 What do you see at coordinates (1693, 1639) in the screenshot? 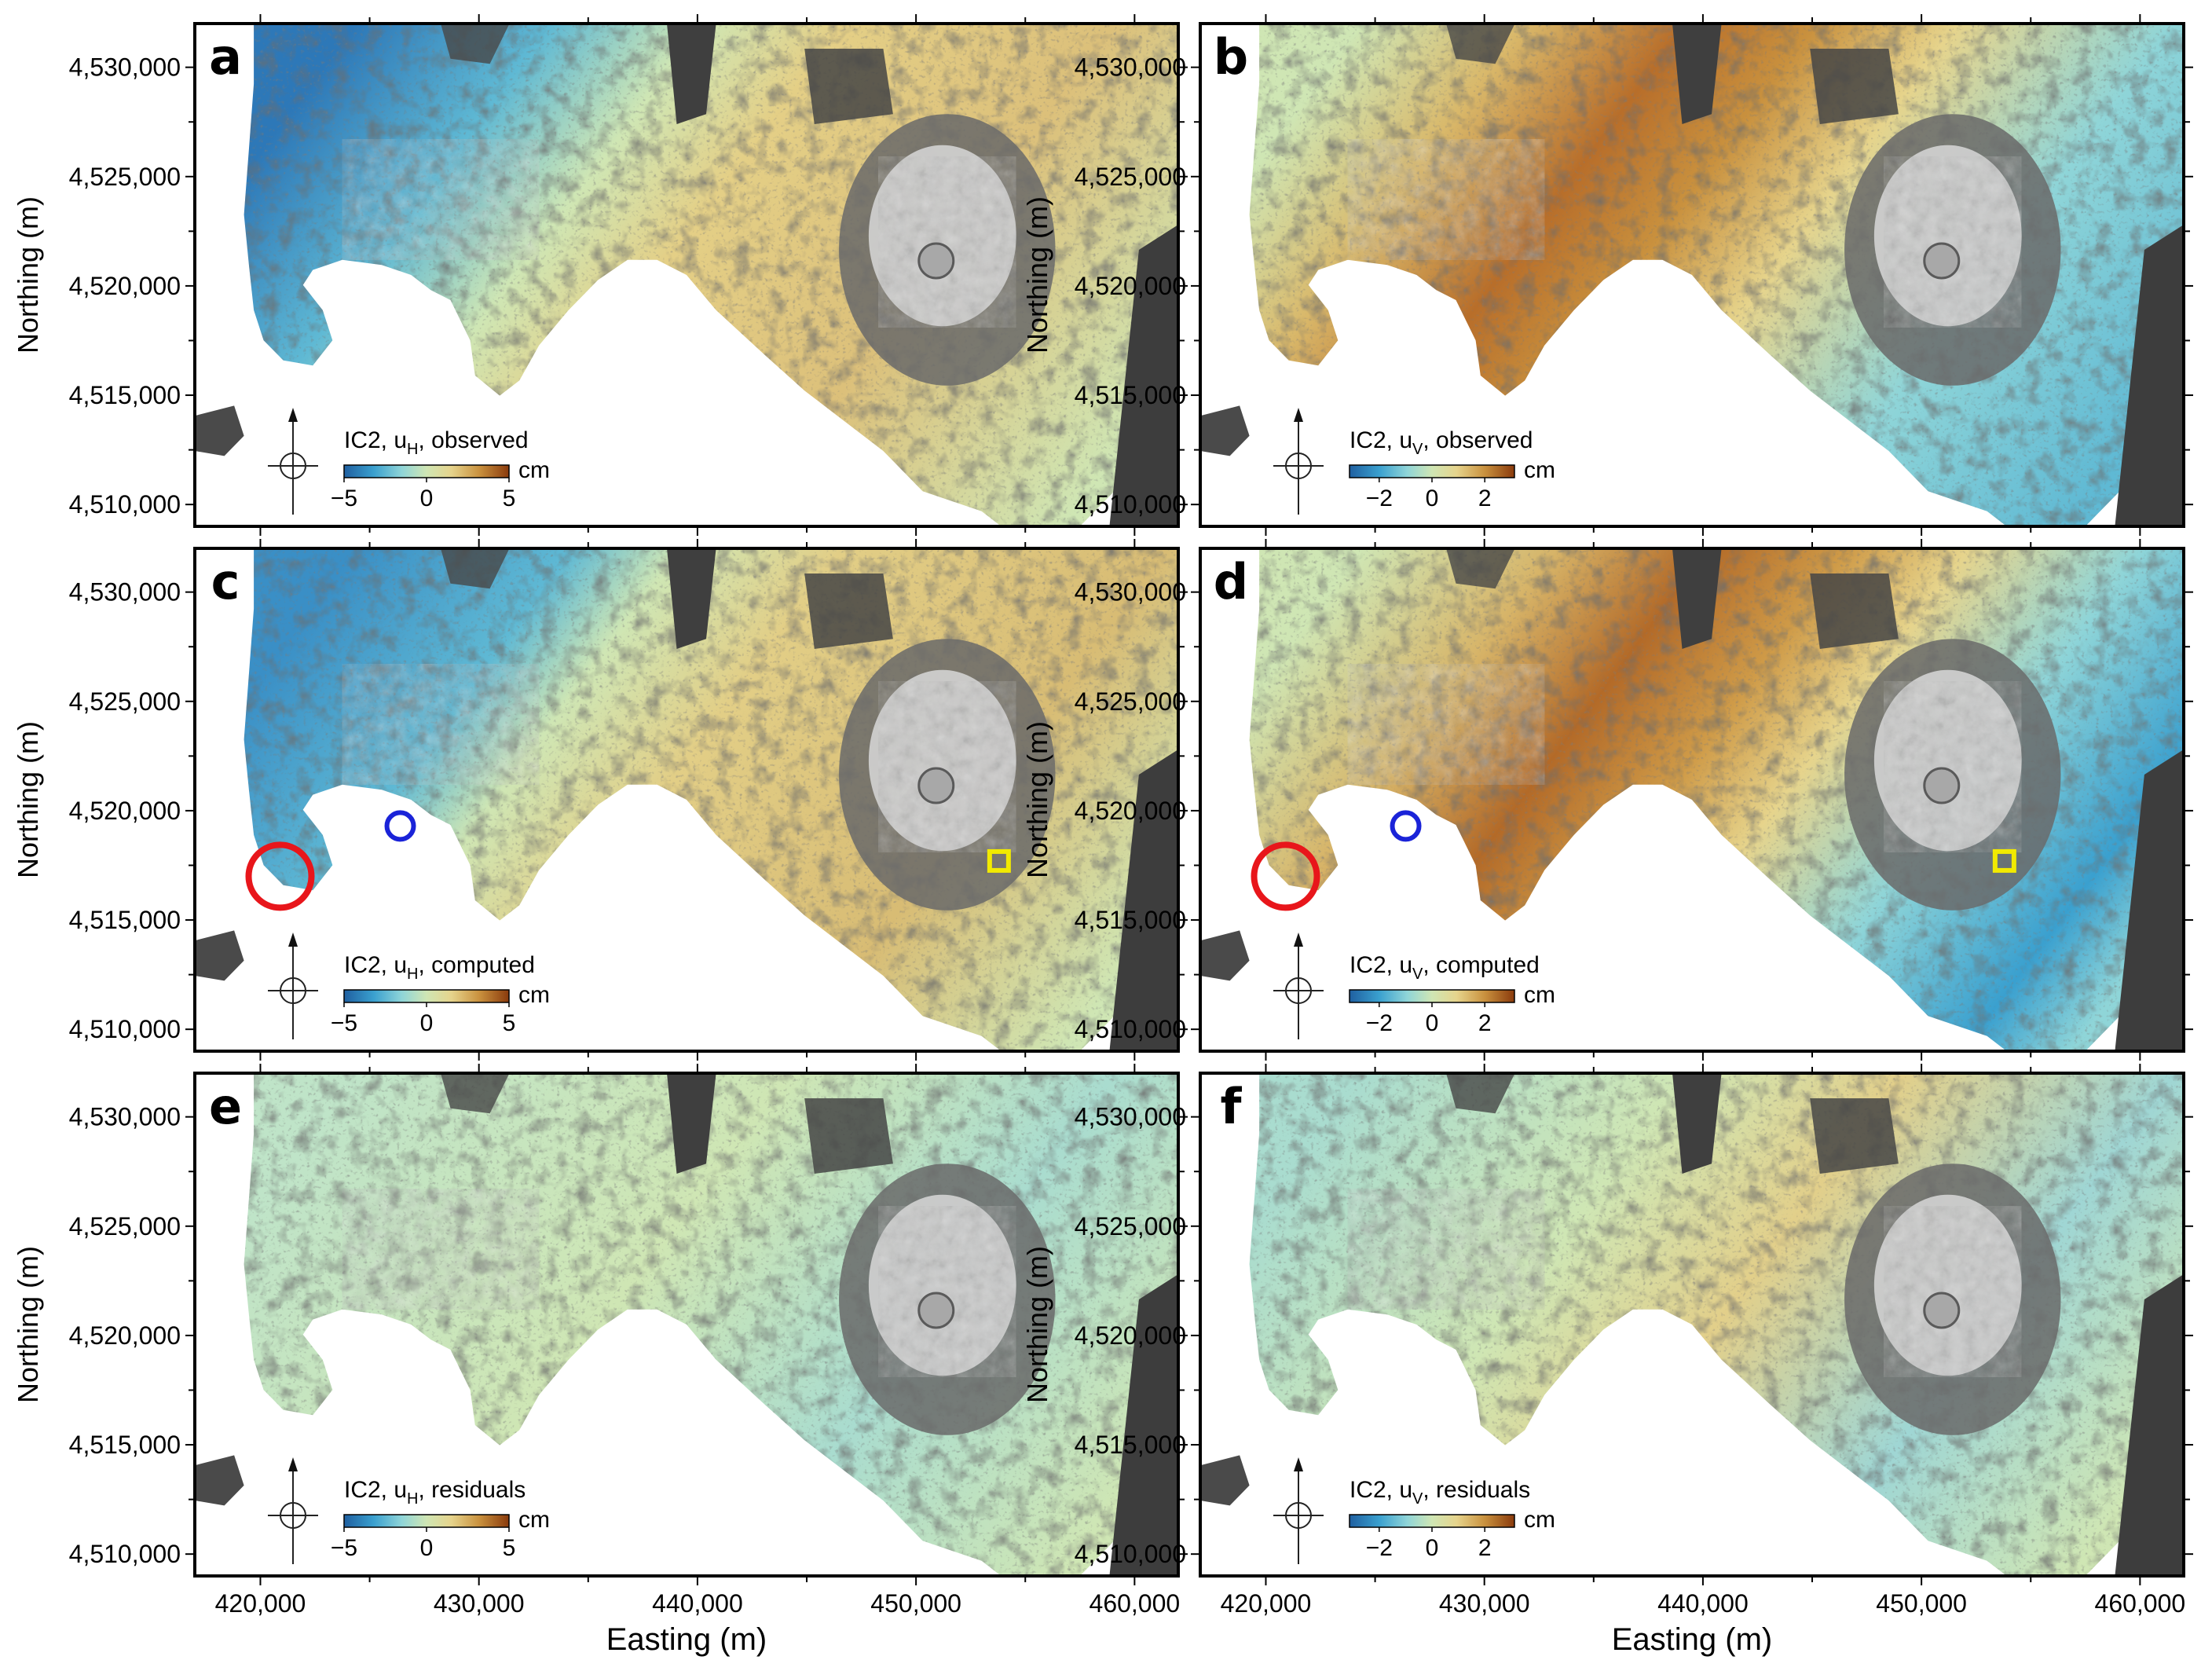
I see `x-axis-label: Easting (m)` at bounding box center [1693, 1639].